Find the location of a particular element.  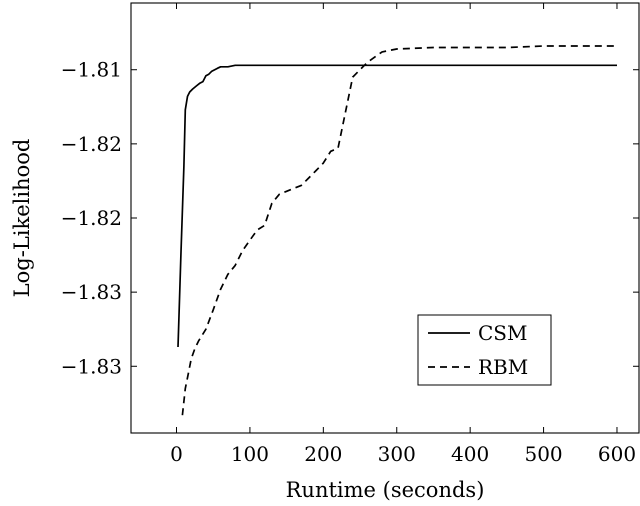

x-tick-label: 300 is located at coordinates (397, 454).